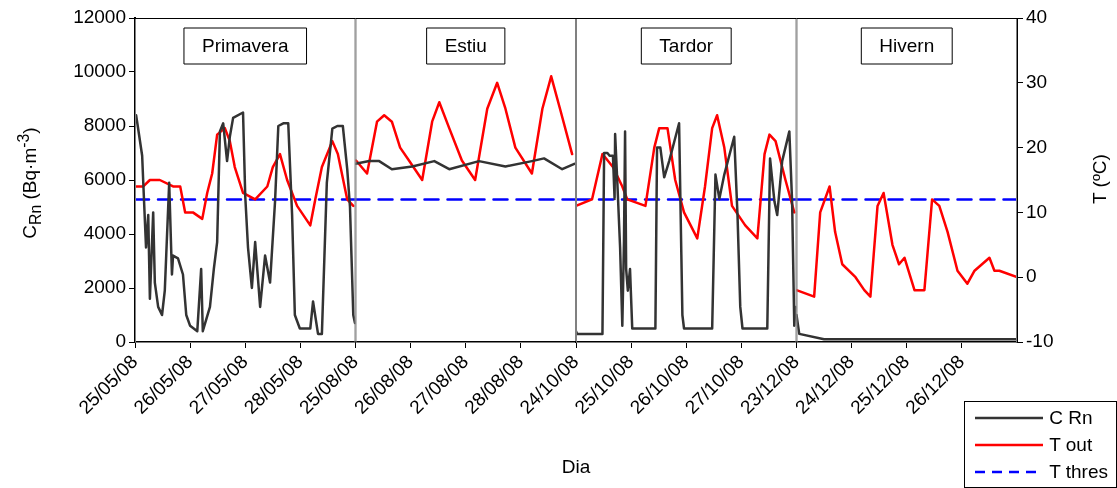 The height and width of the screenshot is (488, 1117). I want to click on y-tick-label: 2000, so click(104, 287).